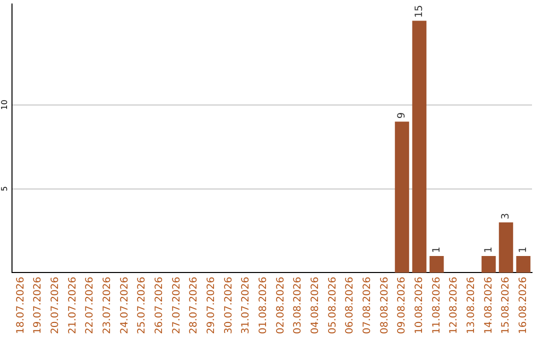  I want to click on x-tick-label: 30.07.2026, so click(228, 305).